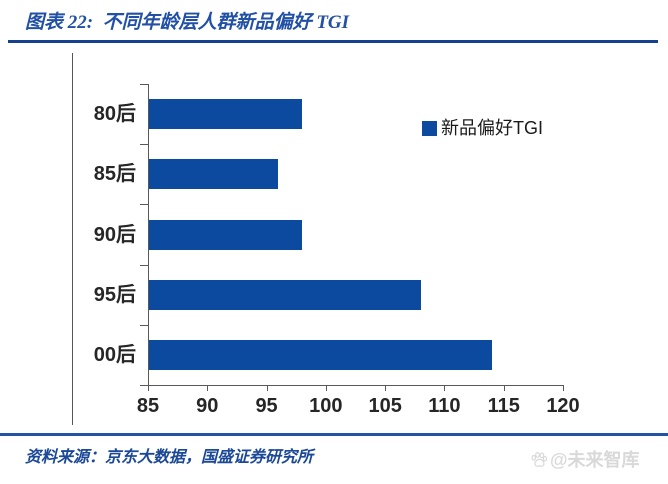 The width and height of the screenshot is (668, 484). Describe the element at coordinates (326, 406) in the screenshot. I see `x-tick-label: 100` at that location.